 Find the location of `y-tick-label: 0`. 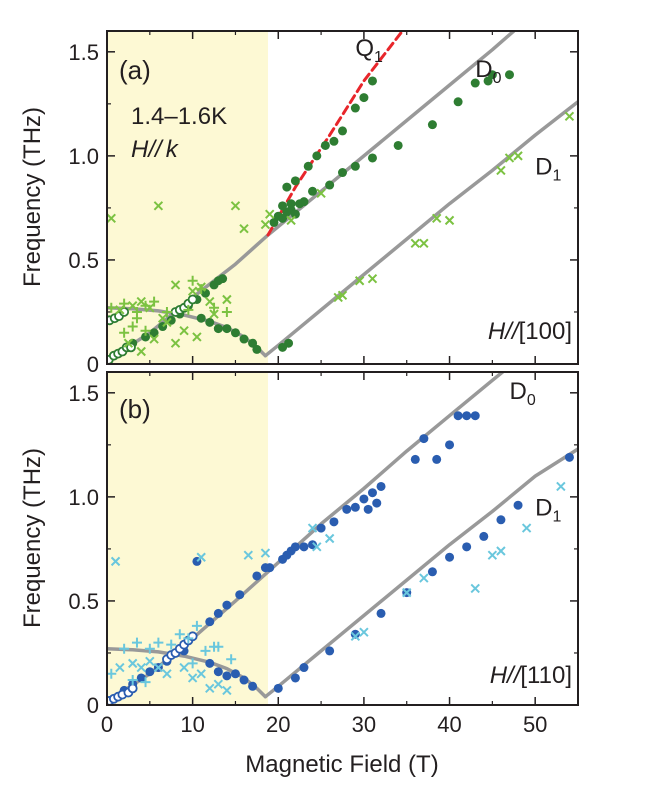

y-tick-label: 0 is located at coordinates (93, 364).